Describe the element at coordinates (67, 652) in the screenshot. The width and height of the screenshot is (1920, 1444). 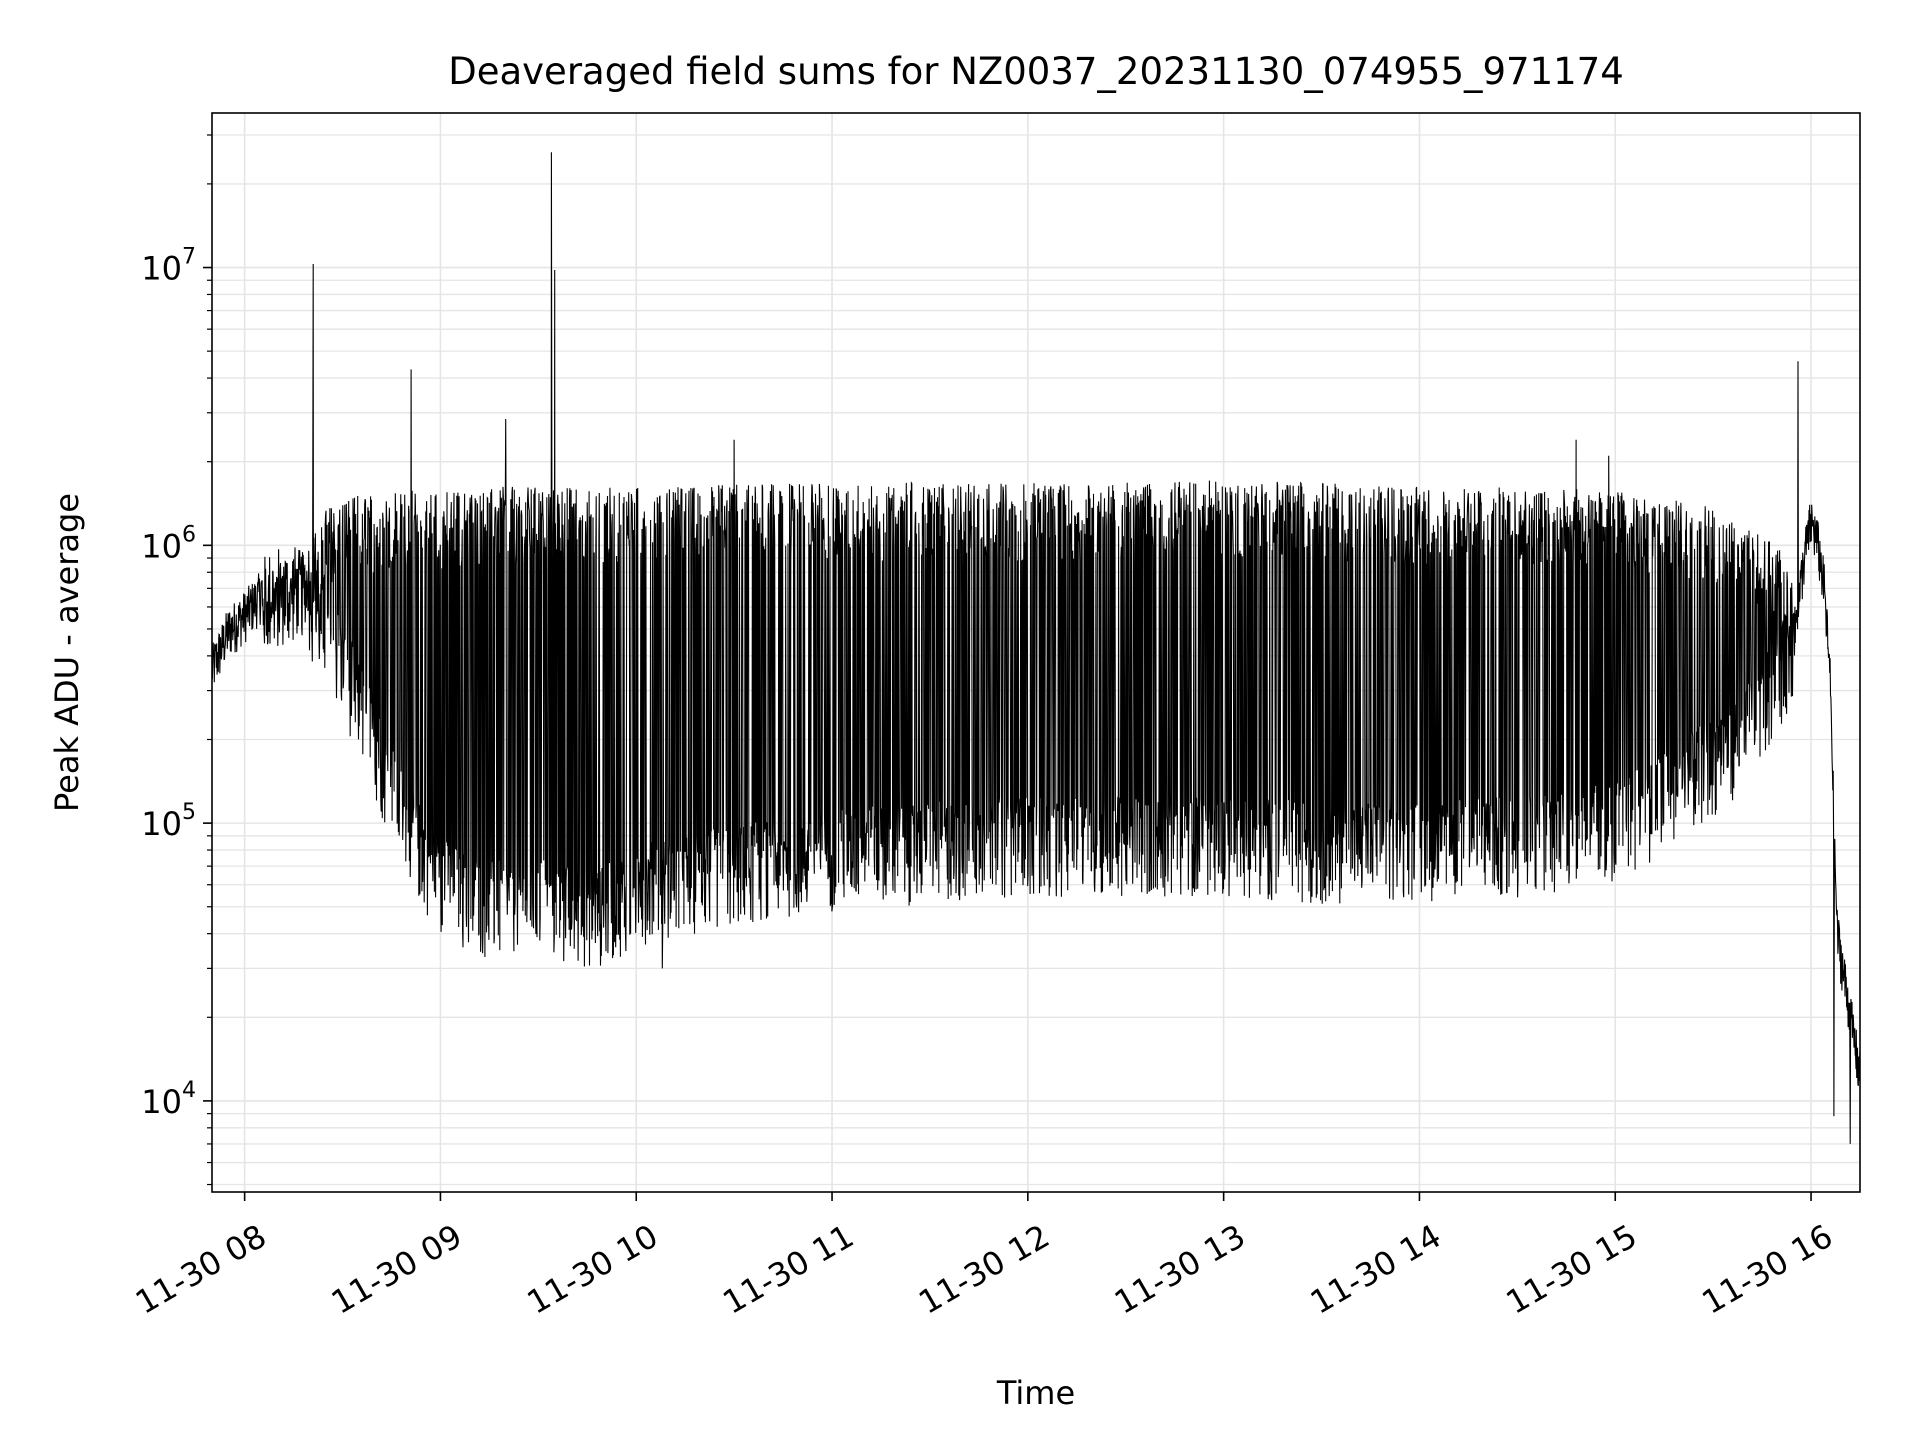
I see `y-axis-label: Peak ADU - average` at that location.